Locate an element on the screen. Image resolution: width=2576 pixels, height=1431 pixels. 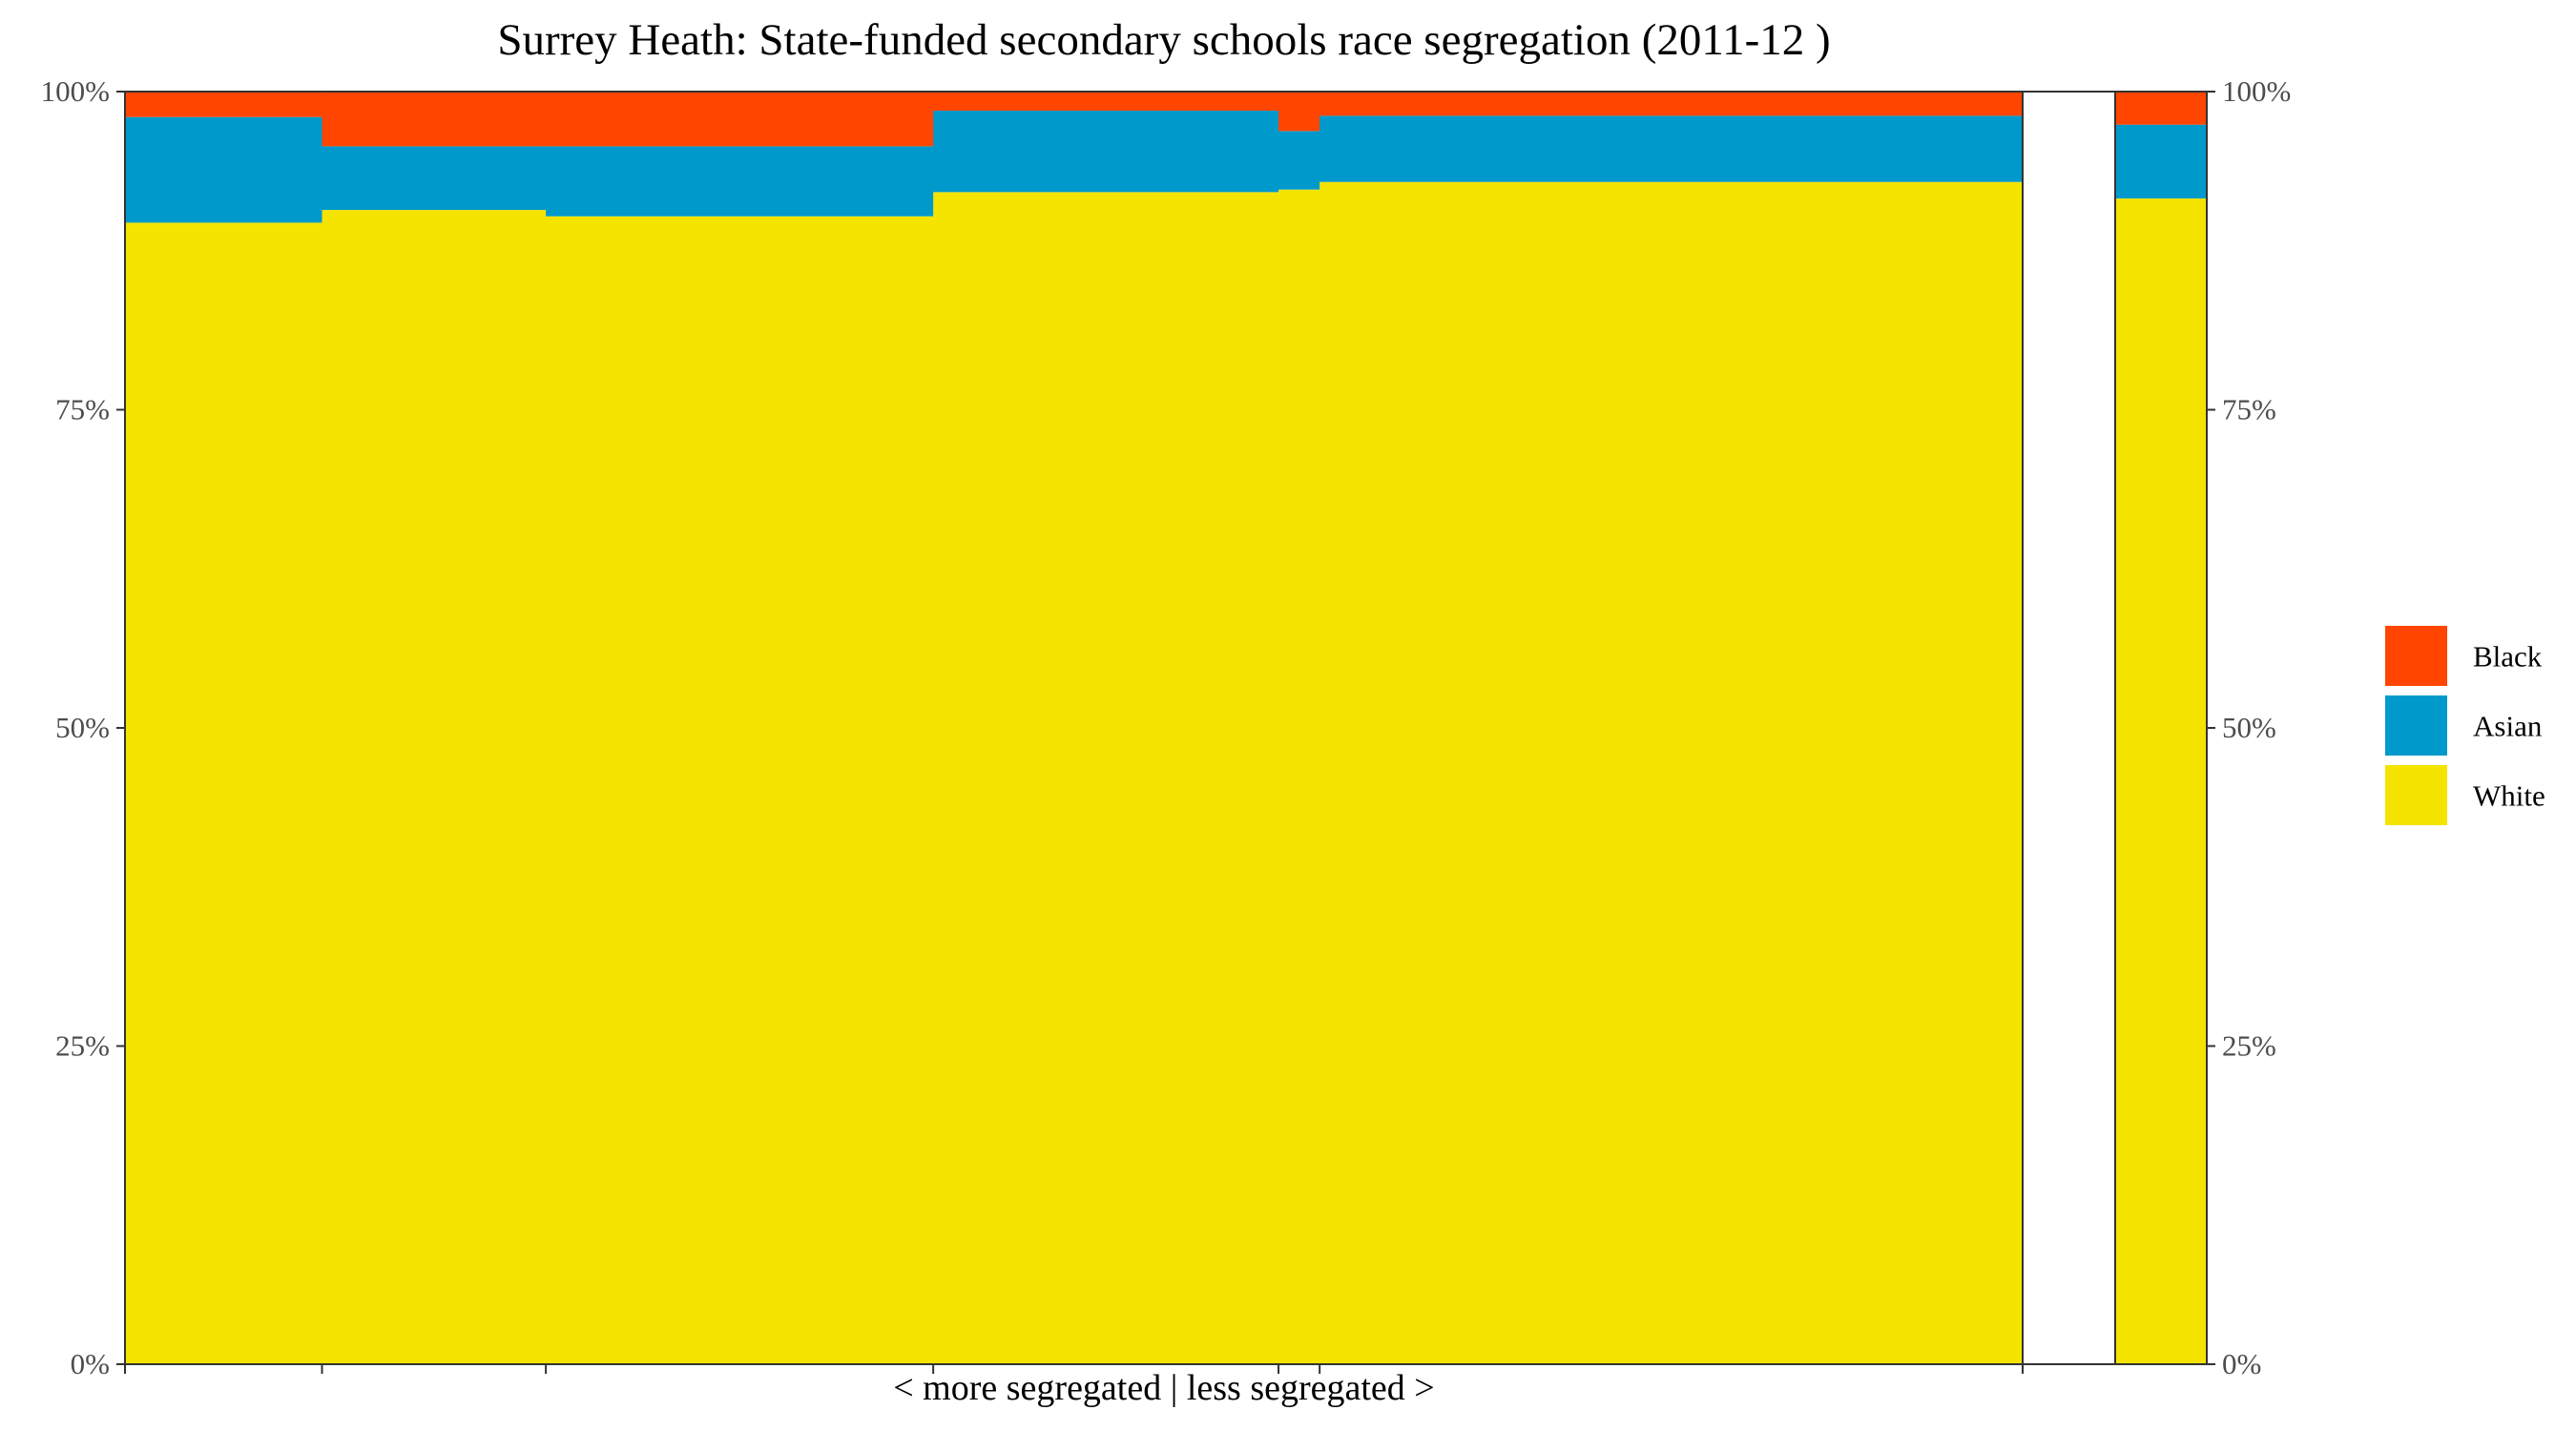
x-axis is located at coordinates (1074, 1369).